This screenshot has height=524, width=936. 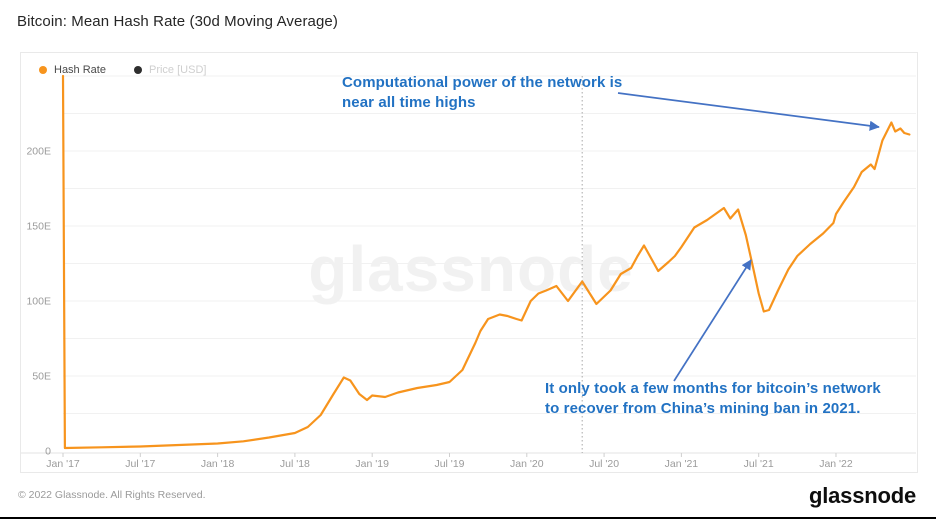 What do you see at coordinates (41, 377) in the screenshot?
I see `y-axis-tick-label: 50E` at bounding box center [41, 377].